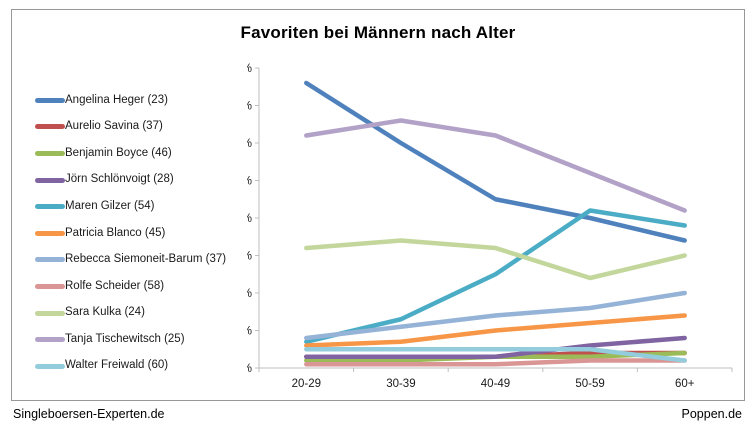 This screenshot has height=436, width=755. Describe the element at coordinates (146, 259) in the screenshot. I see `legend-label: Rebecca Siemoneit-Barum (37)` at that location.